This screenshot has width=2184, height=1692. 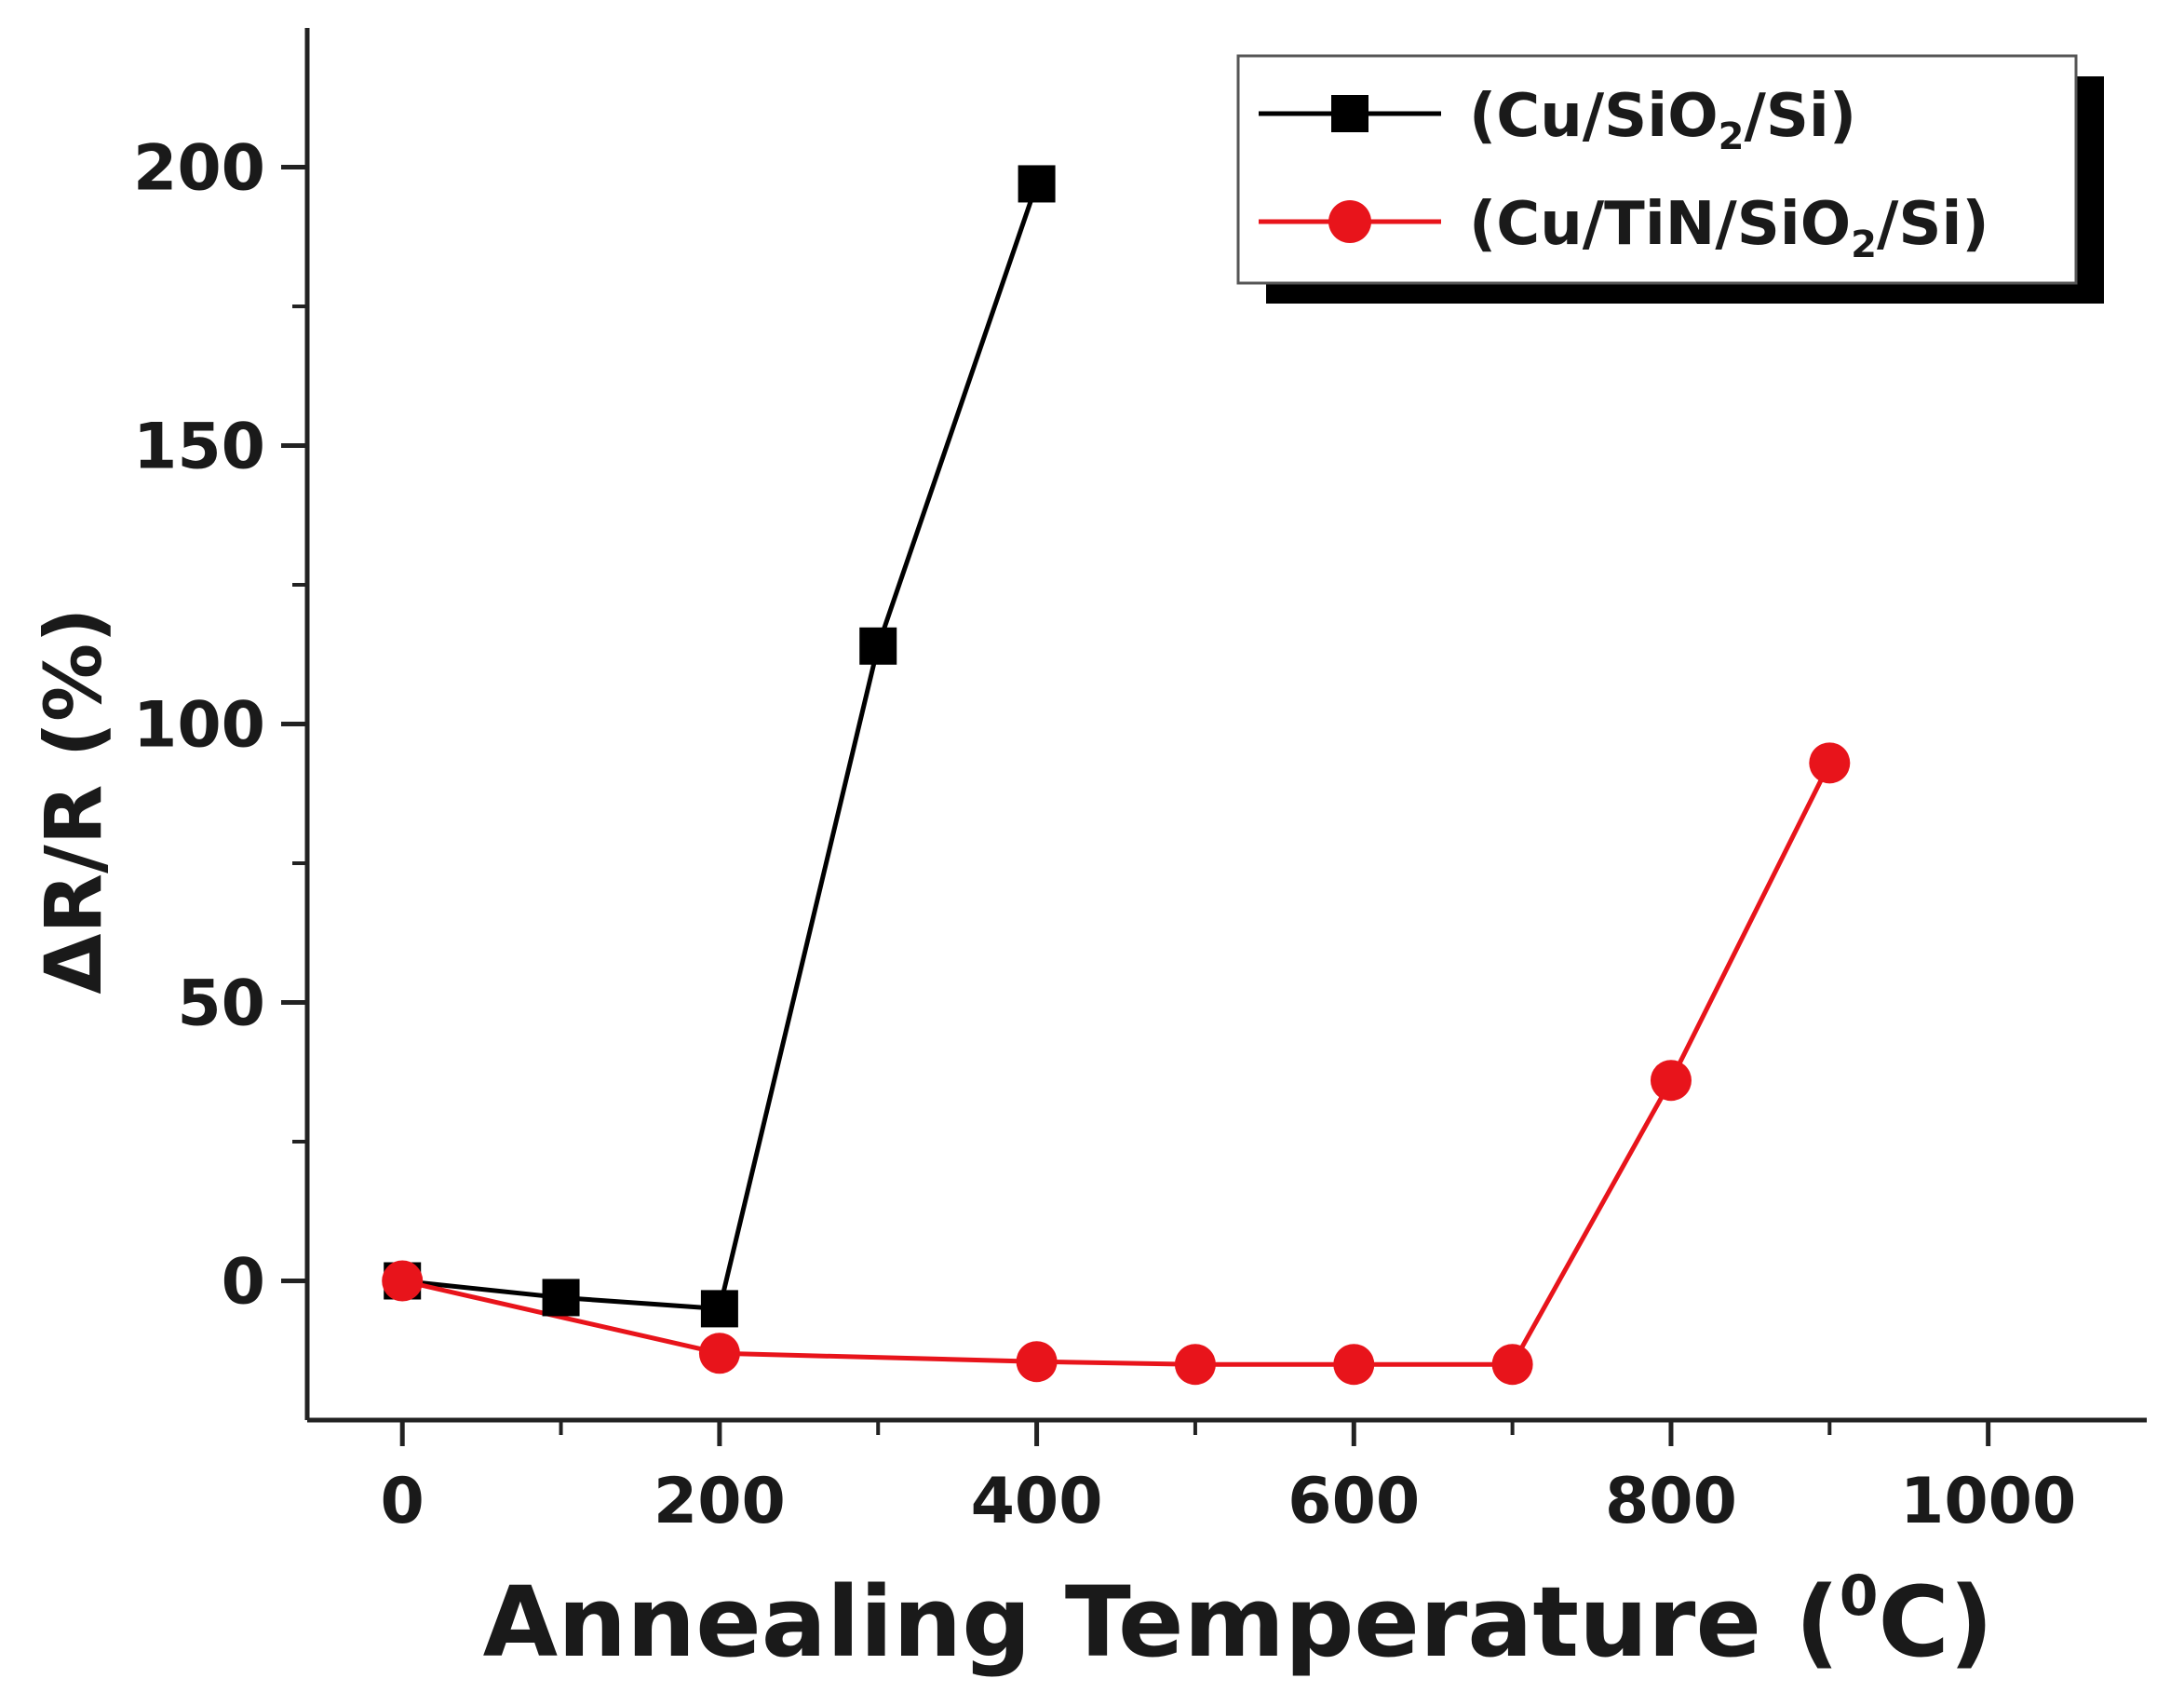 I want to click on x-axis-title-tail: C), so click(x=1935, y=1622).